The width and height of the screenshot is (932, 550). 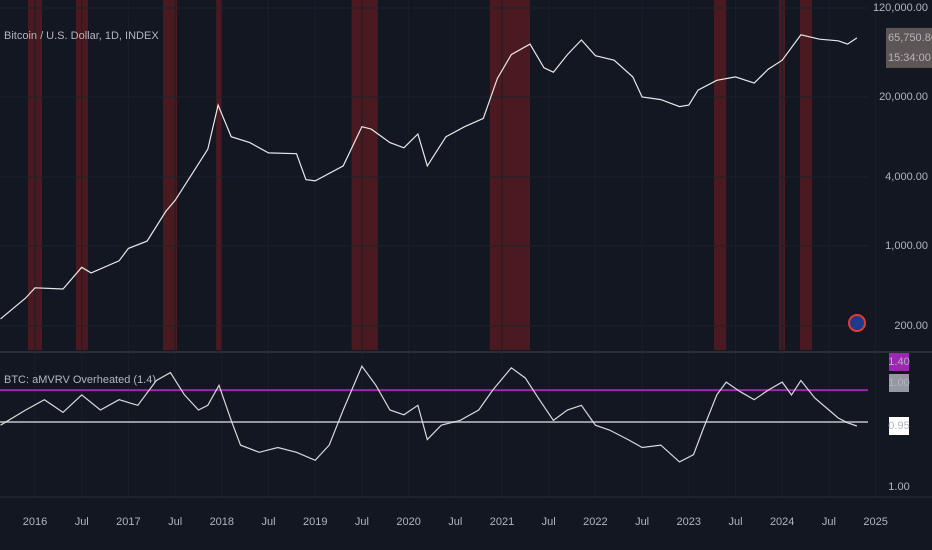 I want to click on threshold-label: 1.40, so click(x=898, y=362).